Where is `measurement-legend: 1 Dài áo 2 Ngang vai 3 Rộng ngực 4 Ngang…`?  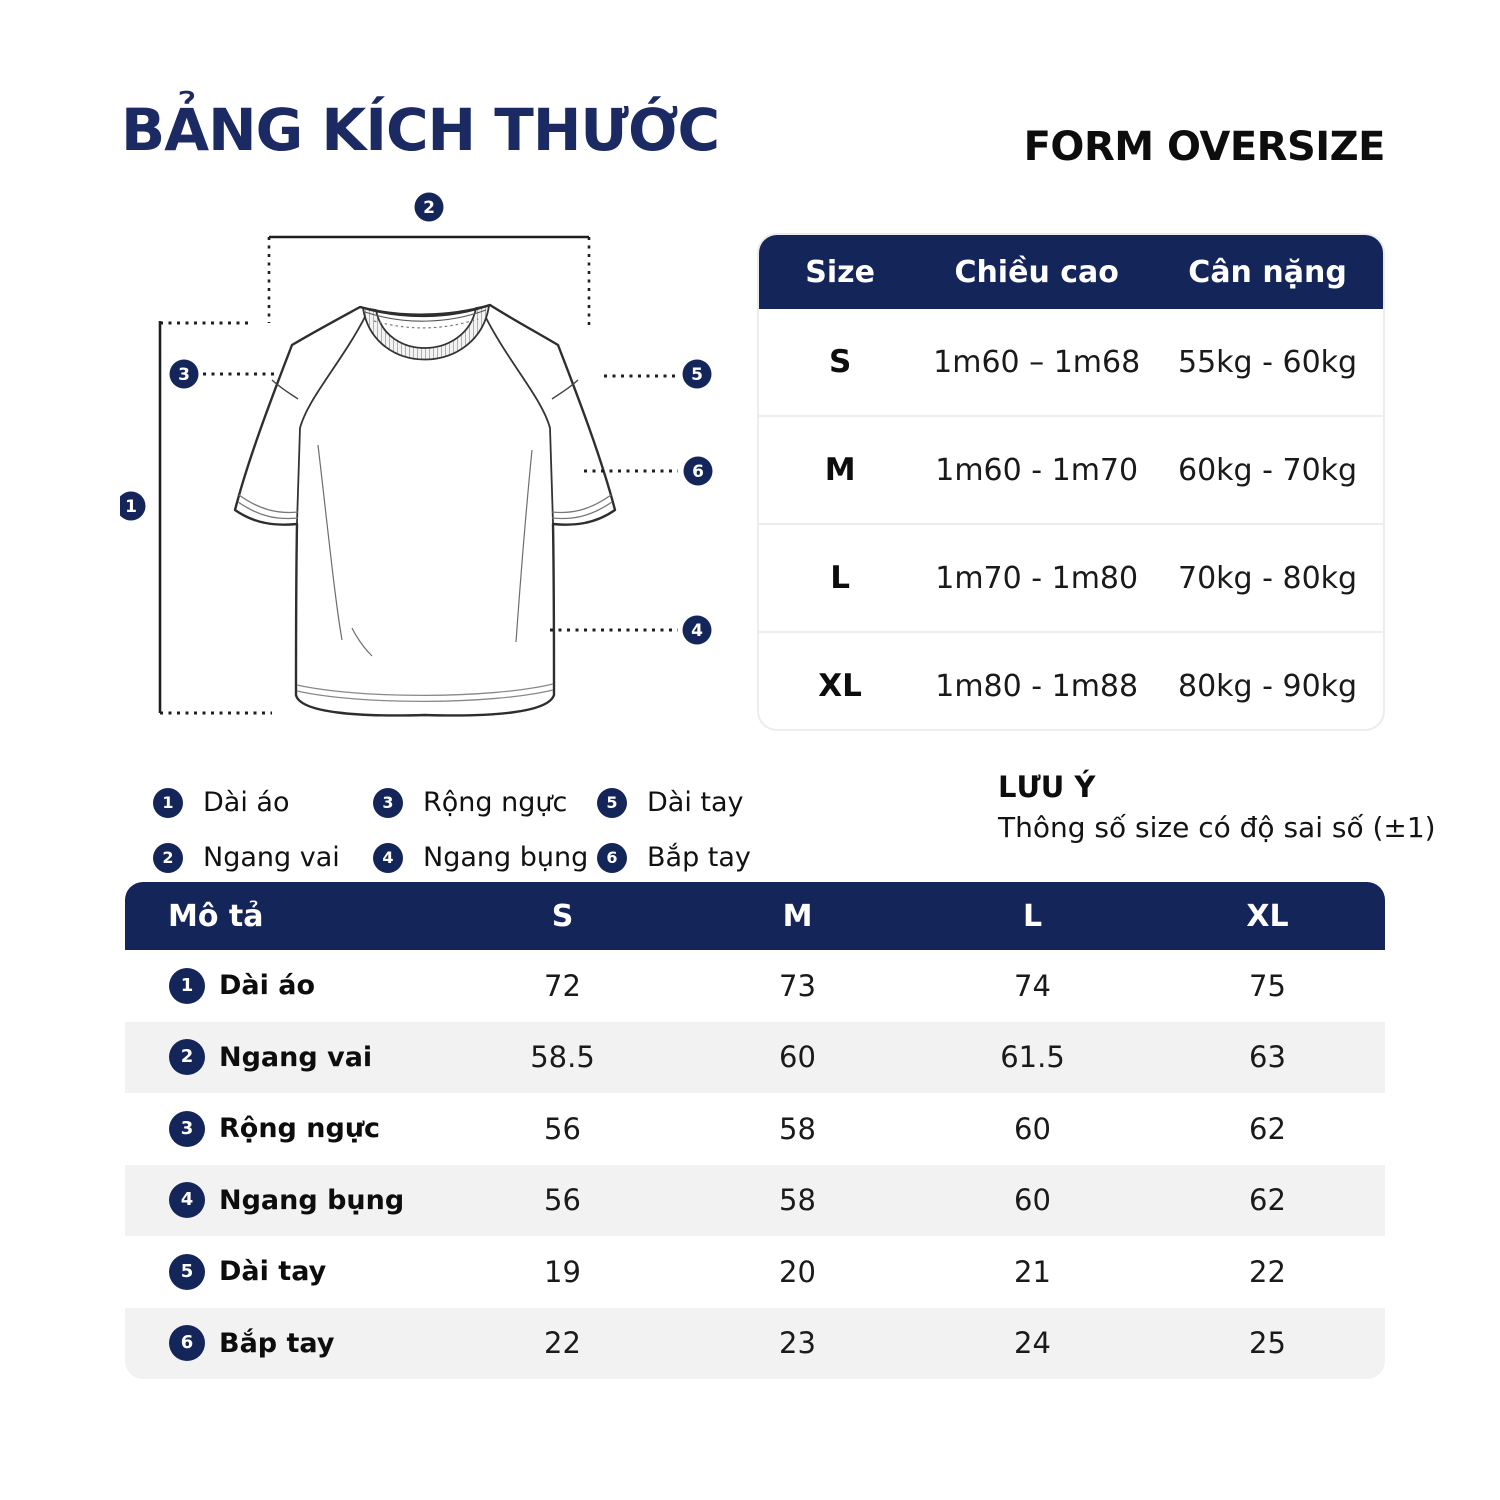
measurement-legend: 1 Dài áo 2 Ngang vai 3 Rộng ngực 4 Ngang… is located at coordinates (452, 830).